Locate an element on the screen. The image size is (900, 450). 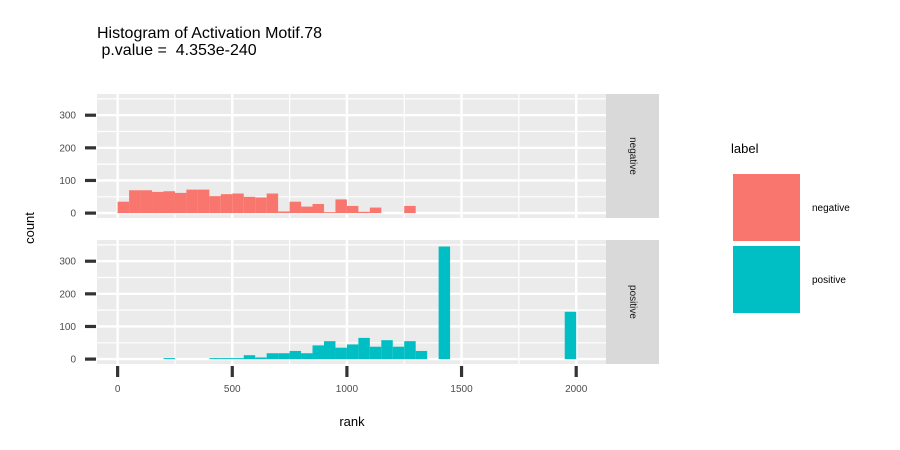
x-tick-label: 1000 is located at coordinates (347, 389).